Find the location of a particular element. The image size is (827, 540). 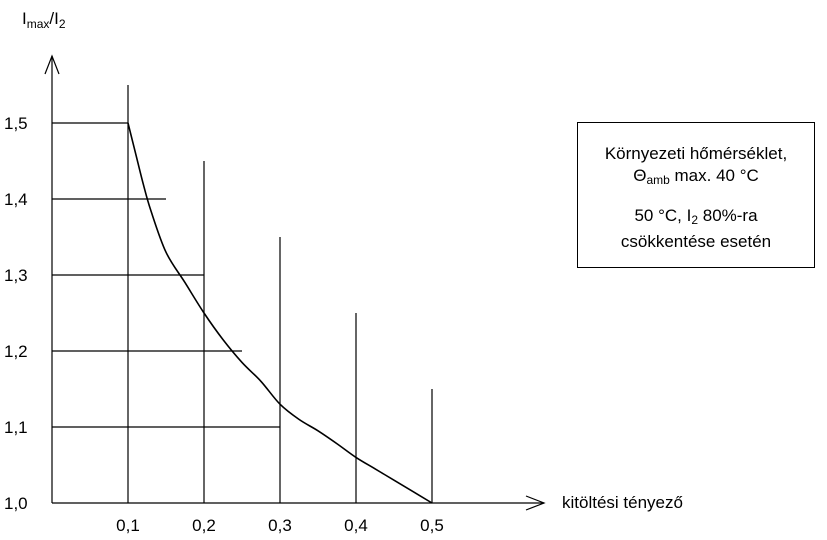

y-tick-label: 1,3 is located at coordinates (16, 275).